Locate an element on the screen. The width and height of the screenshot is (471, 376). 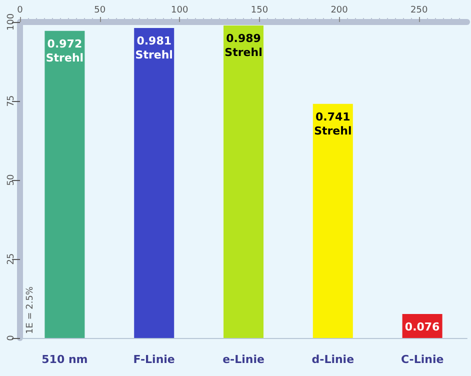
x2-tick-label: 200 is located at coordinates (339, 11).